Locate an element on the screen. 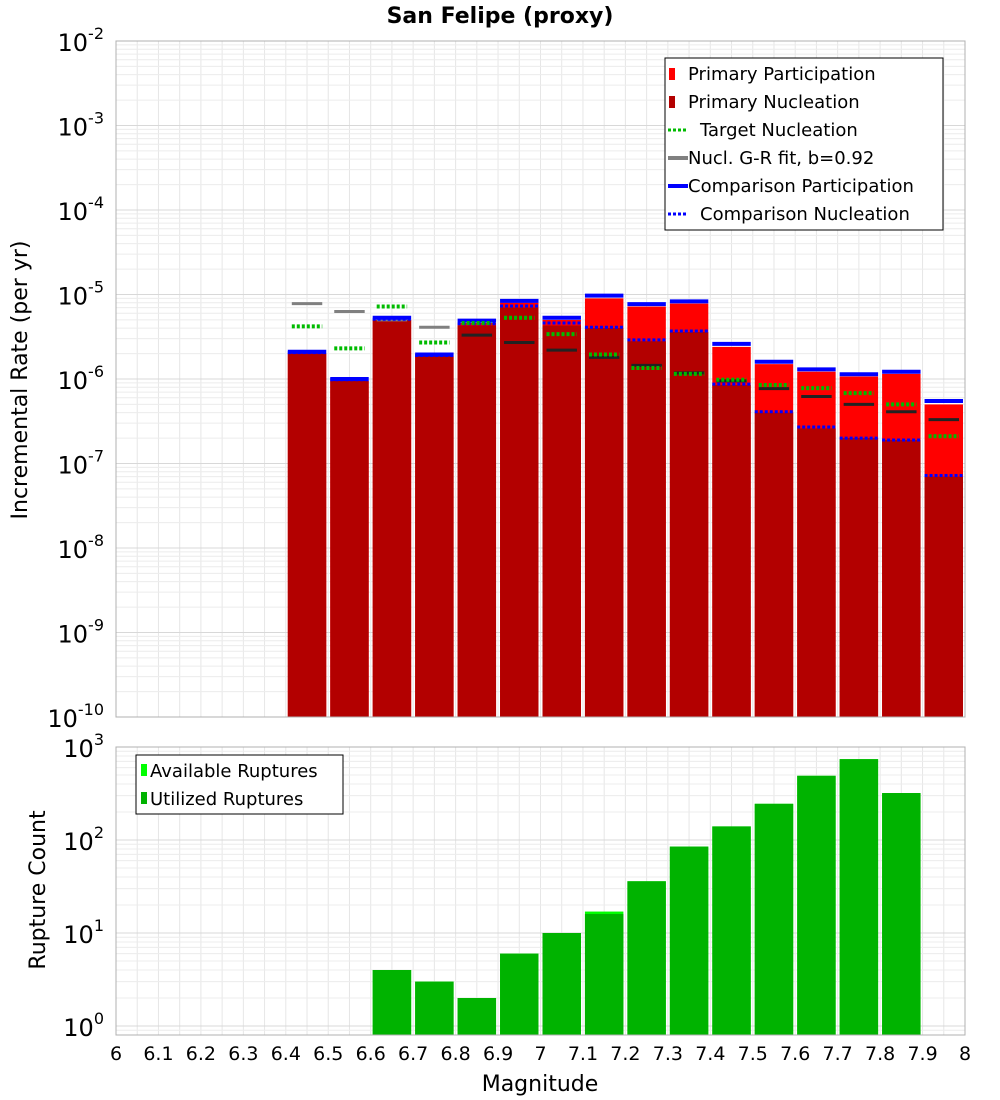  x-tick-label: 7.1 is located at coordinates (583, 1054).